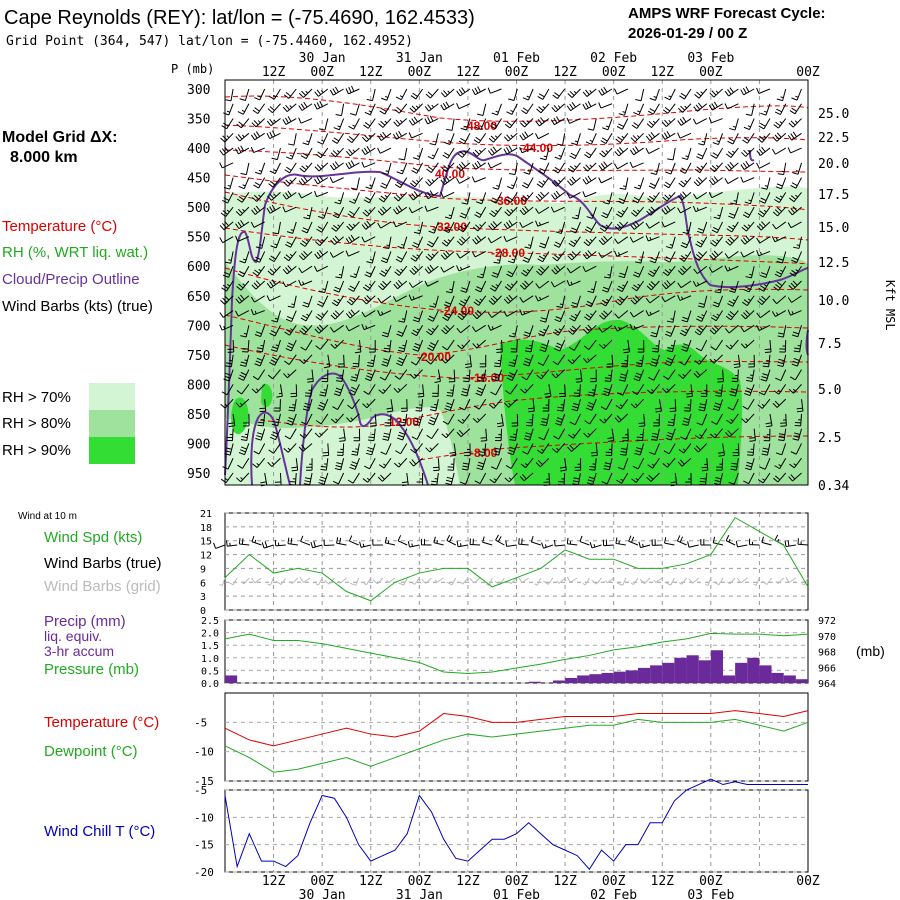 This screenshot has width=900, height=900. What do you see at coordinates (413, 583) in the screenshot?
I see `wind10m-barb-grid-half-feather` at bounding box center [413, 583].